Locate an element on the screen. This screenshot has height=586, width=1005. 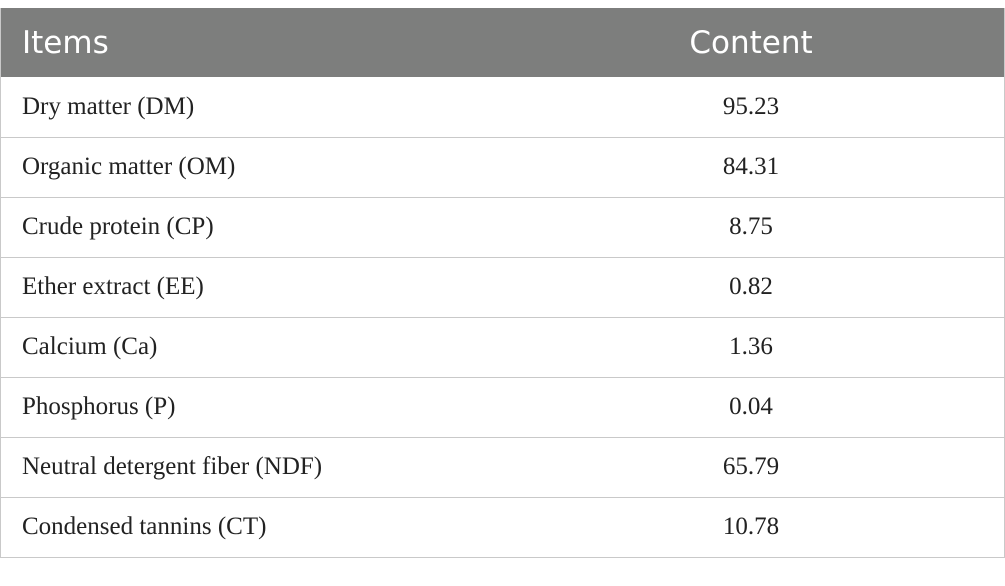
row-content-value: 10.78 is located at coordinates (751, 527).